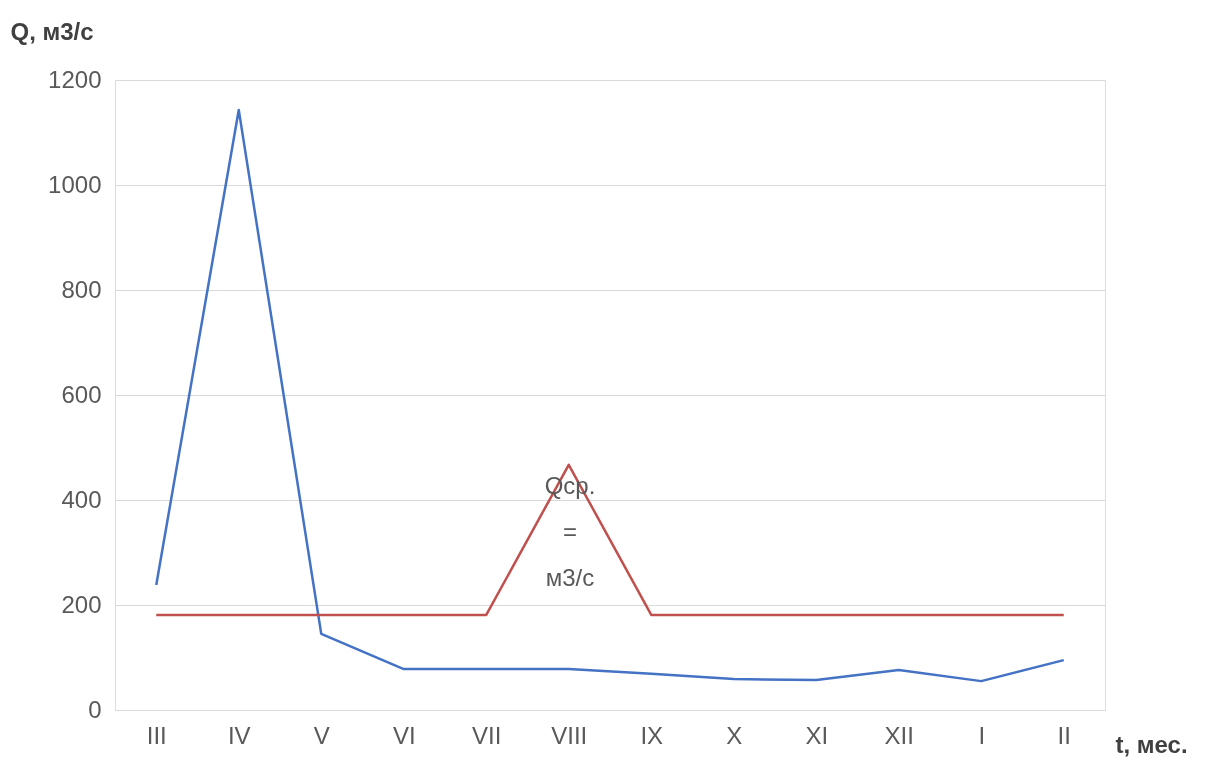 The image size is (1229, 763). Describe the element at coordinates (734, 735) in the screenshot. I see `x-tick-label: X` at that location.